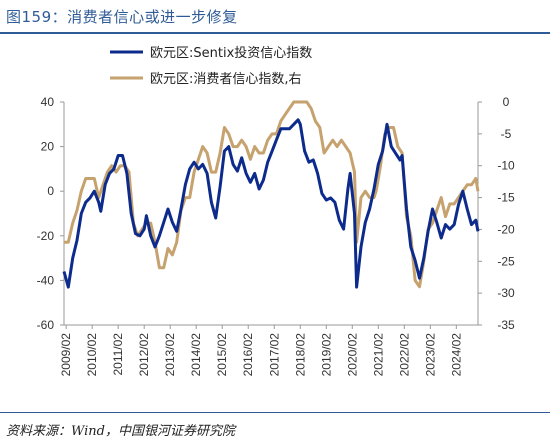  What do you see at coordinates (275, 33) in the screenshot?
I see `title-rule` at bounding box center [275, 33].